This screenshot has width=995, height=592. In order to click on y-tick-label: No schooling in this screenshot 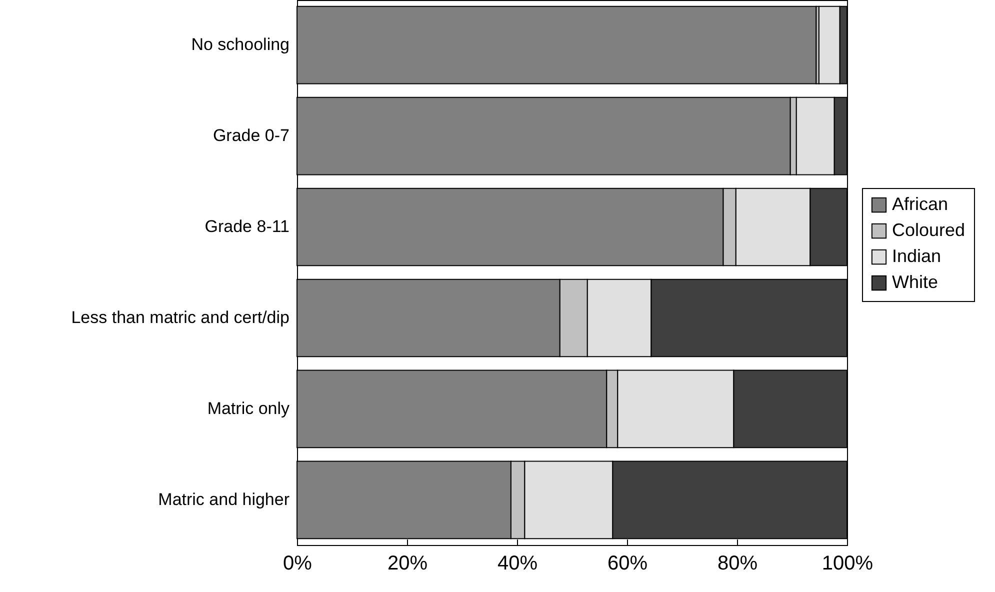, I will do `click(240, 44)`.